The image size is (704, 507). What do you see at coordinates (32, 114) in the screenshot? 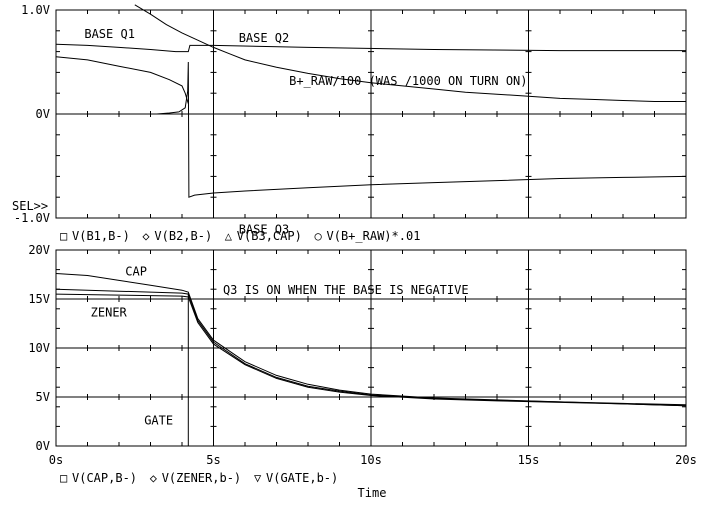
I see `top-y-tick-labels: 1.0V 0V -1.0V` at bounding box center [32, 114].